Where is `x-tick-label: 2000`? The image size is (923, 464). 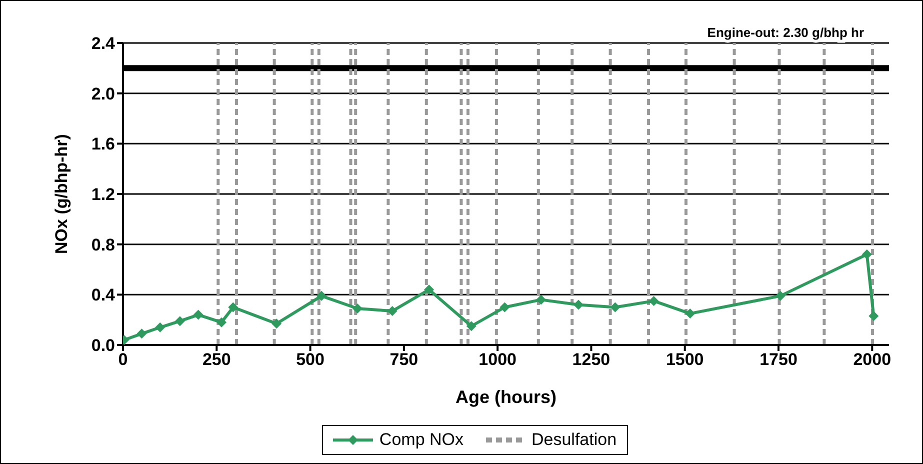
x-tick-label: 2000 is located at coordinates (872, 360).